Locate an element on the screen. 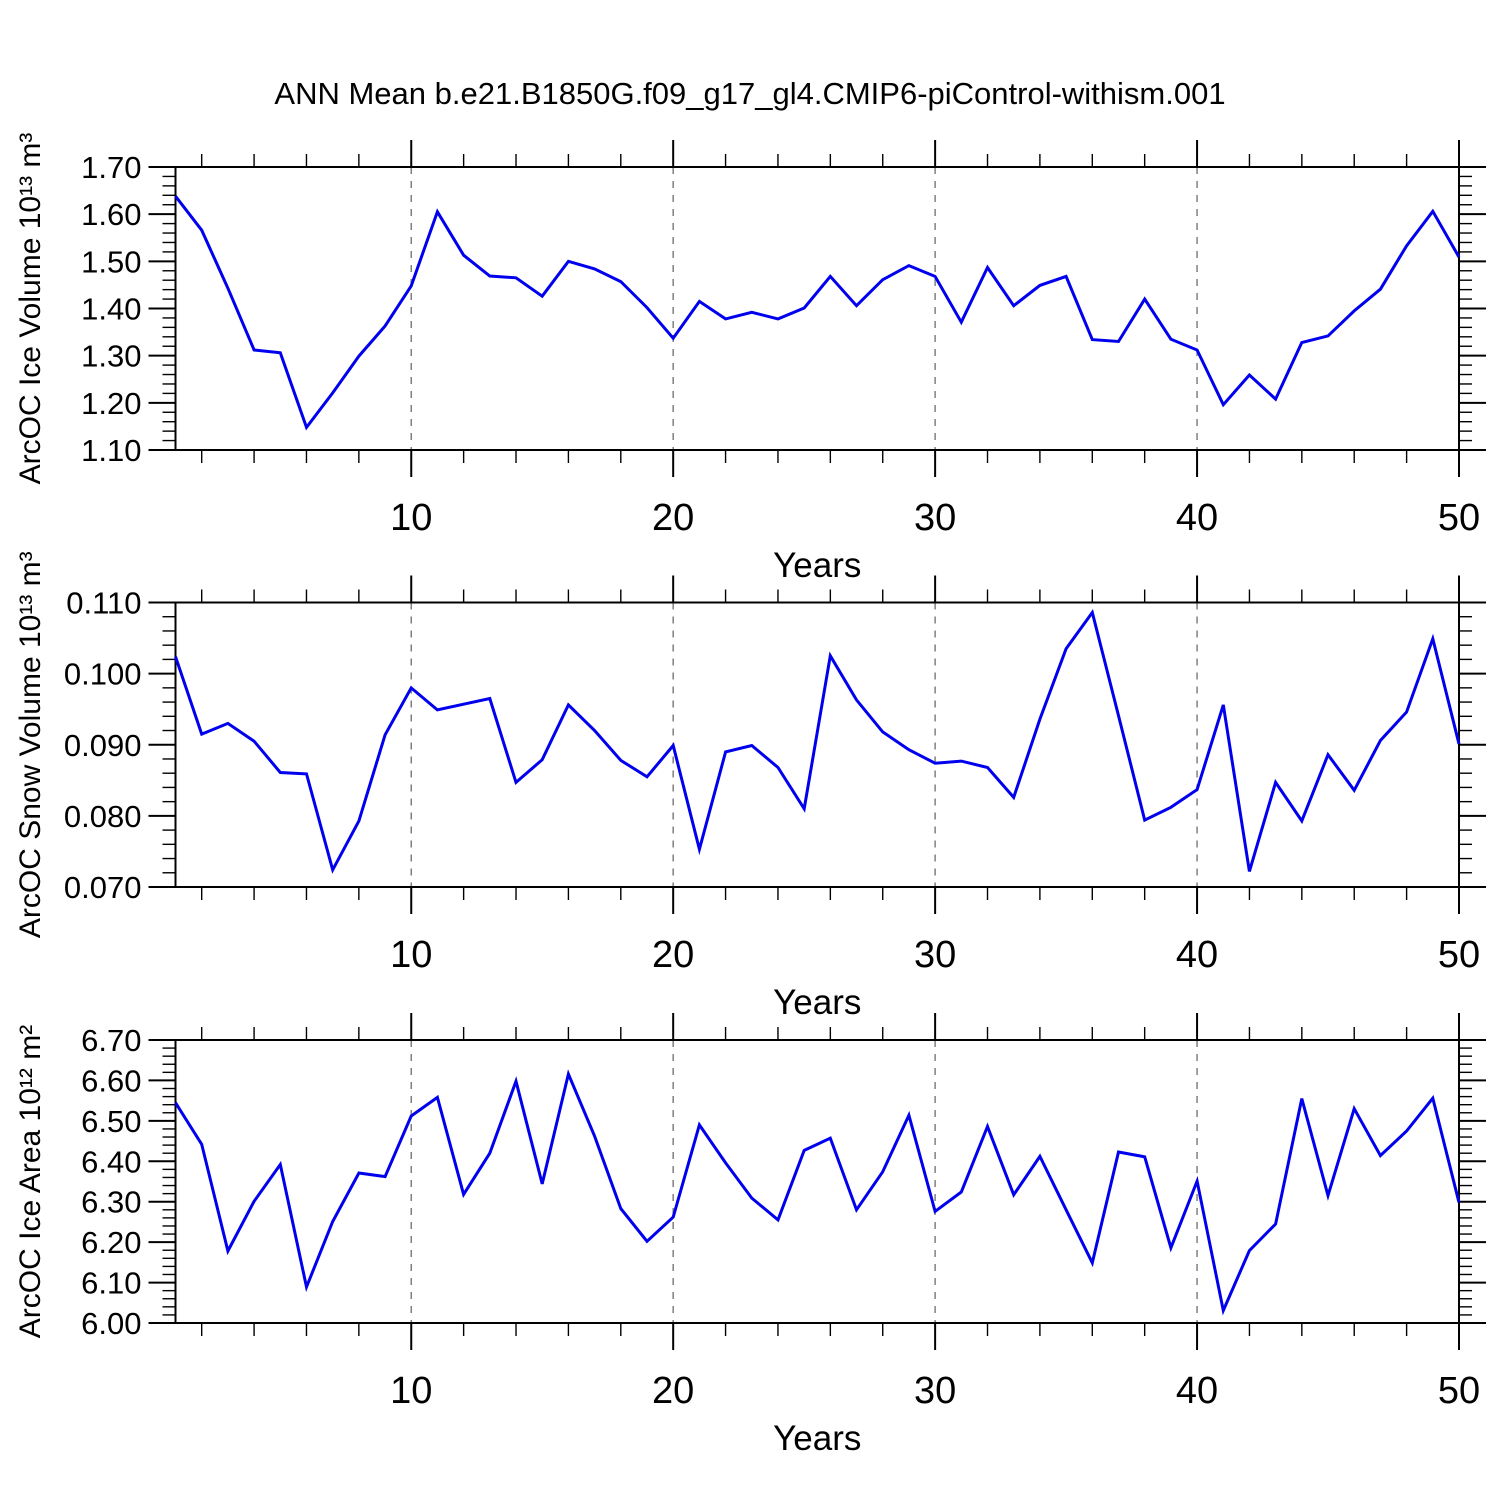 The height and width of the screenshot is (1500, 1500). y-tick-label: 0.080 is located at coordinates (103, 816).